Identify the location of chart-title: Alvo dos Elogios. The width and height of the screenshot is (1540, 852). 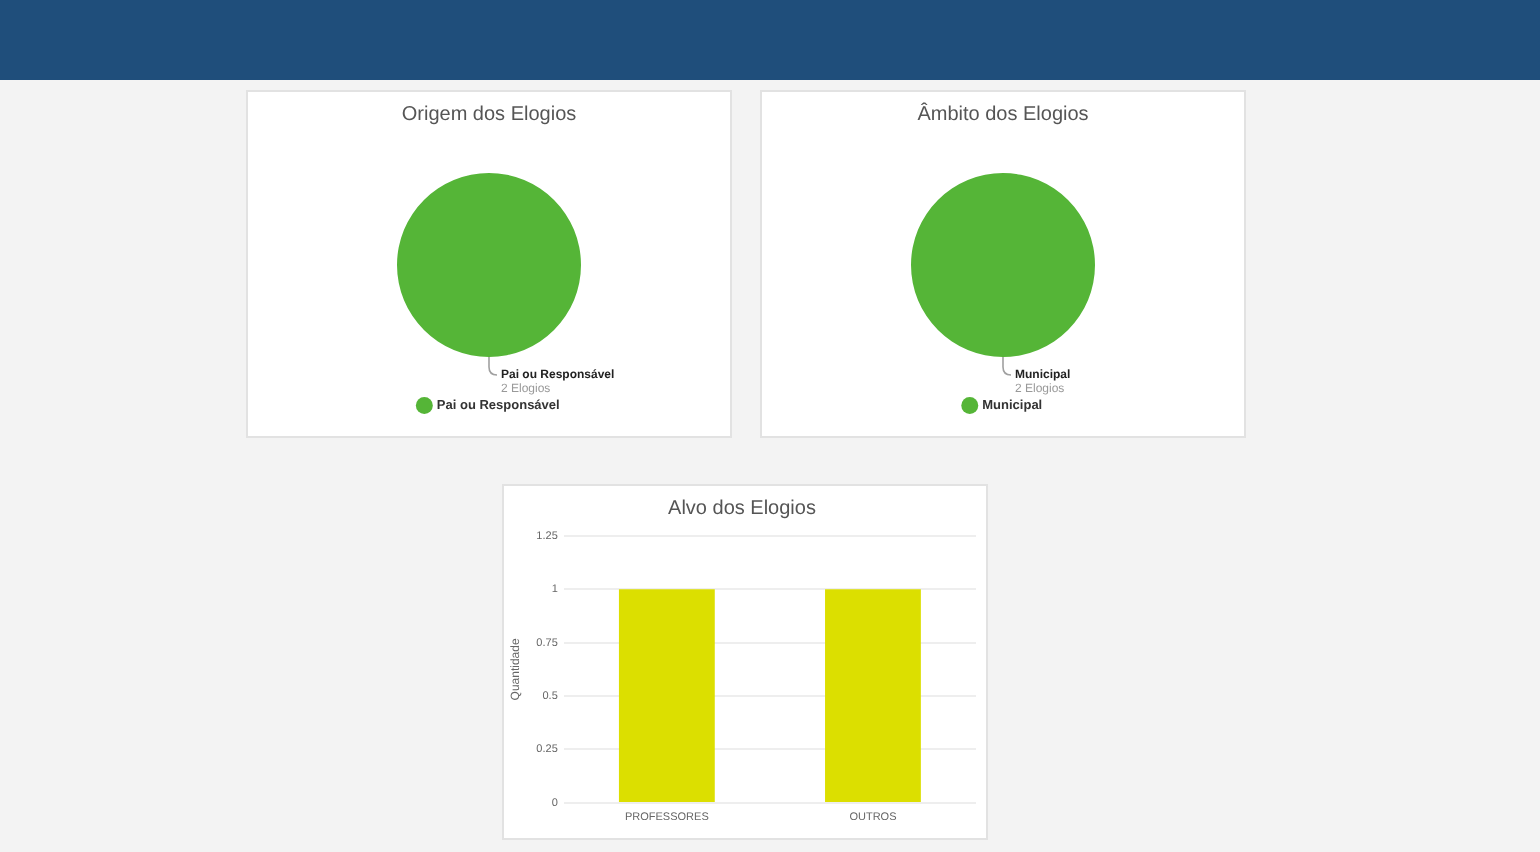
(742, 508).